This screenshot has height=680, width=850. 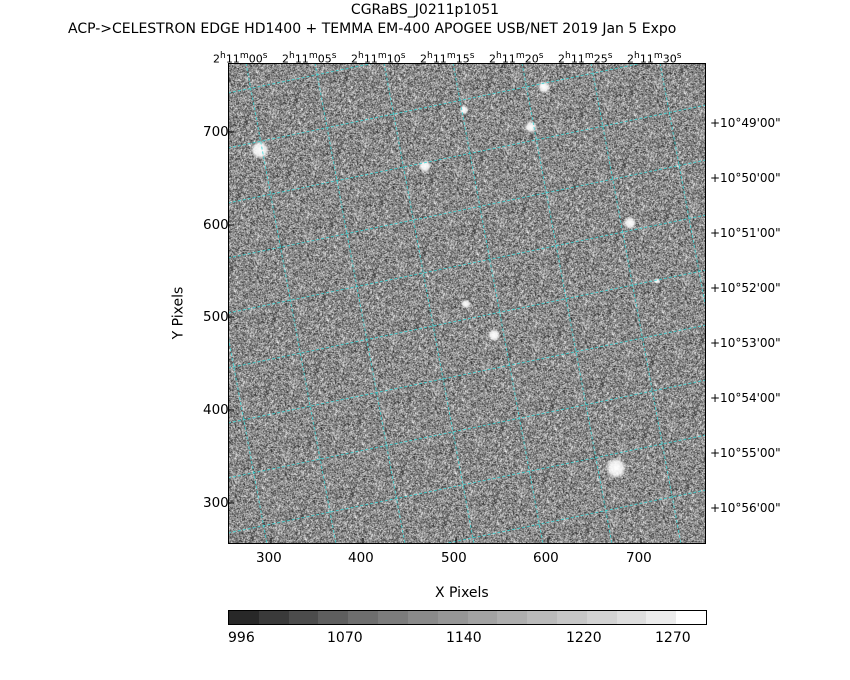 I want to click on ra-tick-label: 2h11m00s, so click(x=240, y=58).